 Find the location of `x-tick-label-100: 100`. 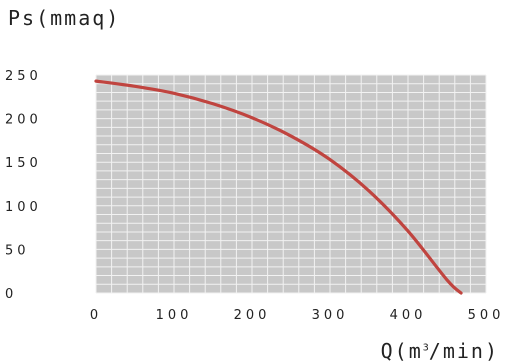

x-tick-label-100: 100 is located at coordinates (174, 315).